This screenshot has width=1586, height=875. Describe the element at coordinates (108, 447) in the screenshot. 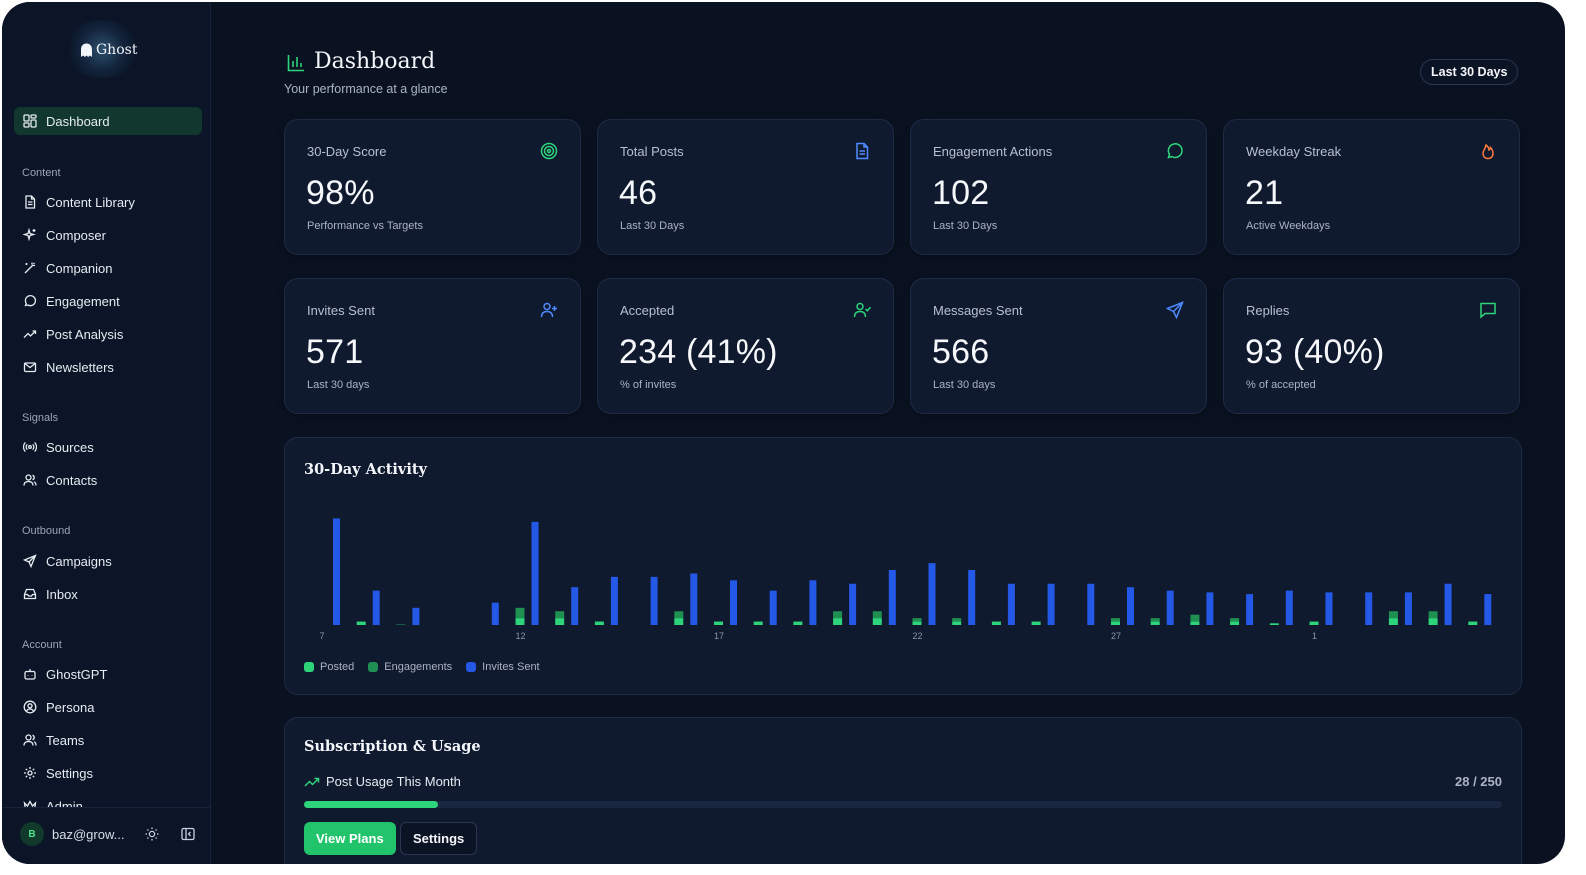

I see `sidebar-item-sources: Sources` at that location.